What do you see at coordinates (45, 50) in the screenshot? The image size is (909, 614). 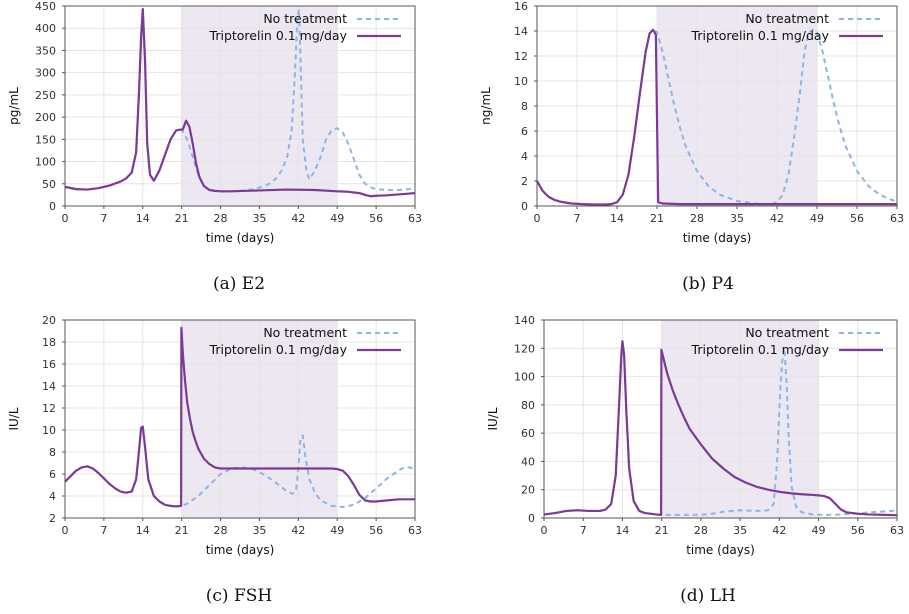 I see `y-tick-label: 350` at bounding box center [45, 50].